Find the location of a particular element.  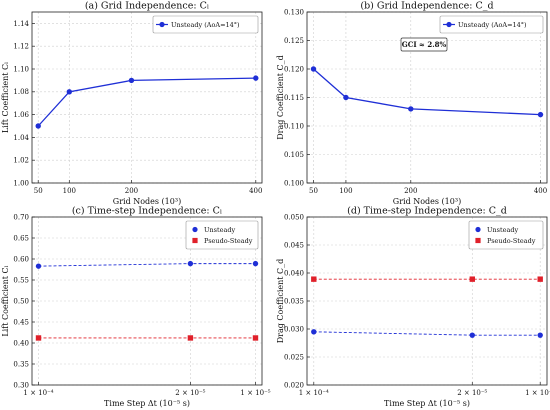

y-tick-label: 0.020 is located at coordinates (294, 385).